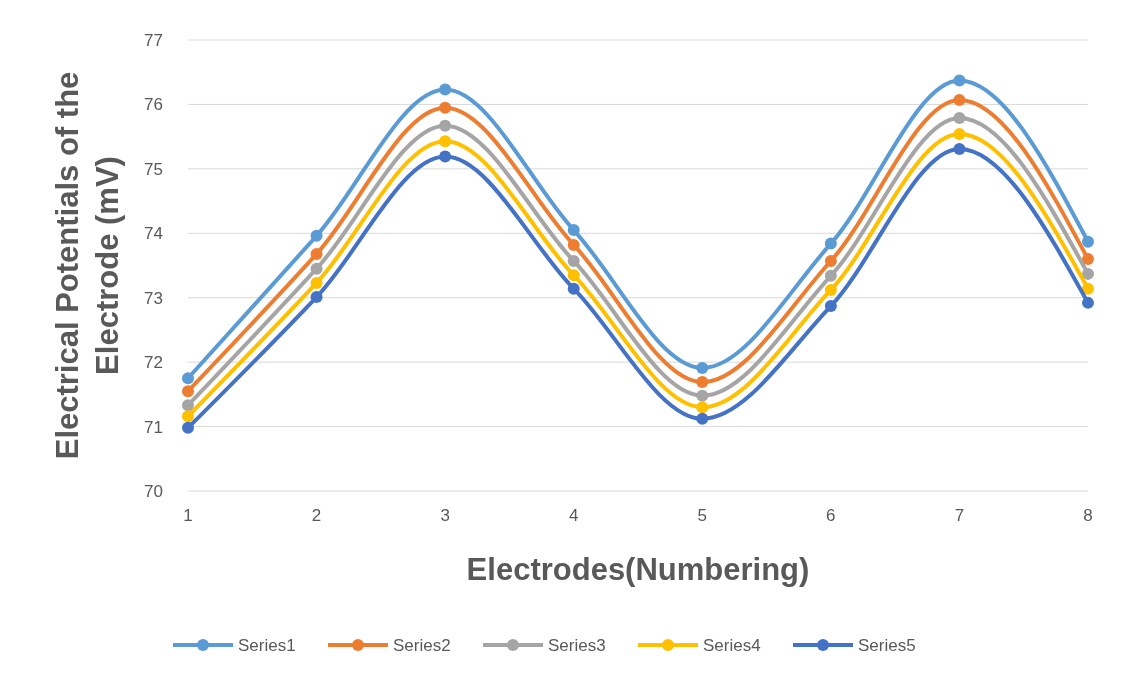 This screenshot has height=675, width=1121. Describe the element at coordinates (445, 515) in the screenshot. I see `x-tick-label: 3` at that location.